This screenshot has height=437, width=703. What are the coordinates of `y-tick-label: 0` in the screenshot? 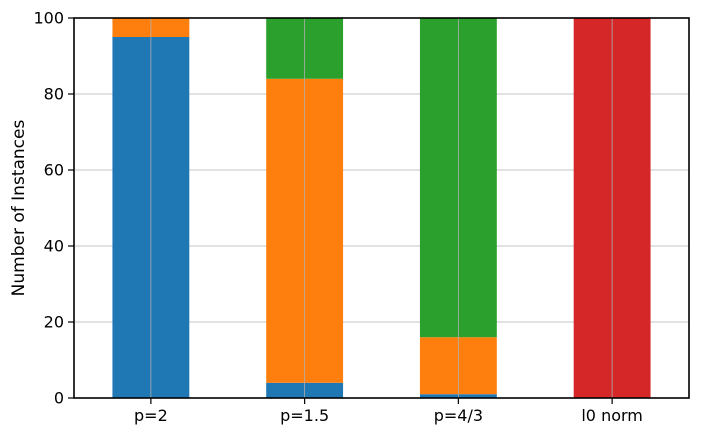 It's located at (59, 398).